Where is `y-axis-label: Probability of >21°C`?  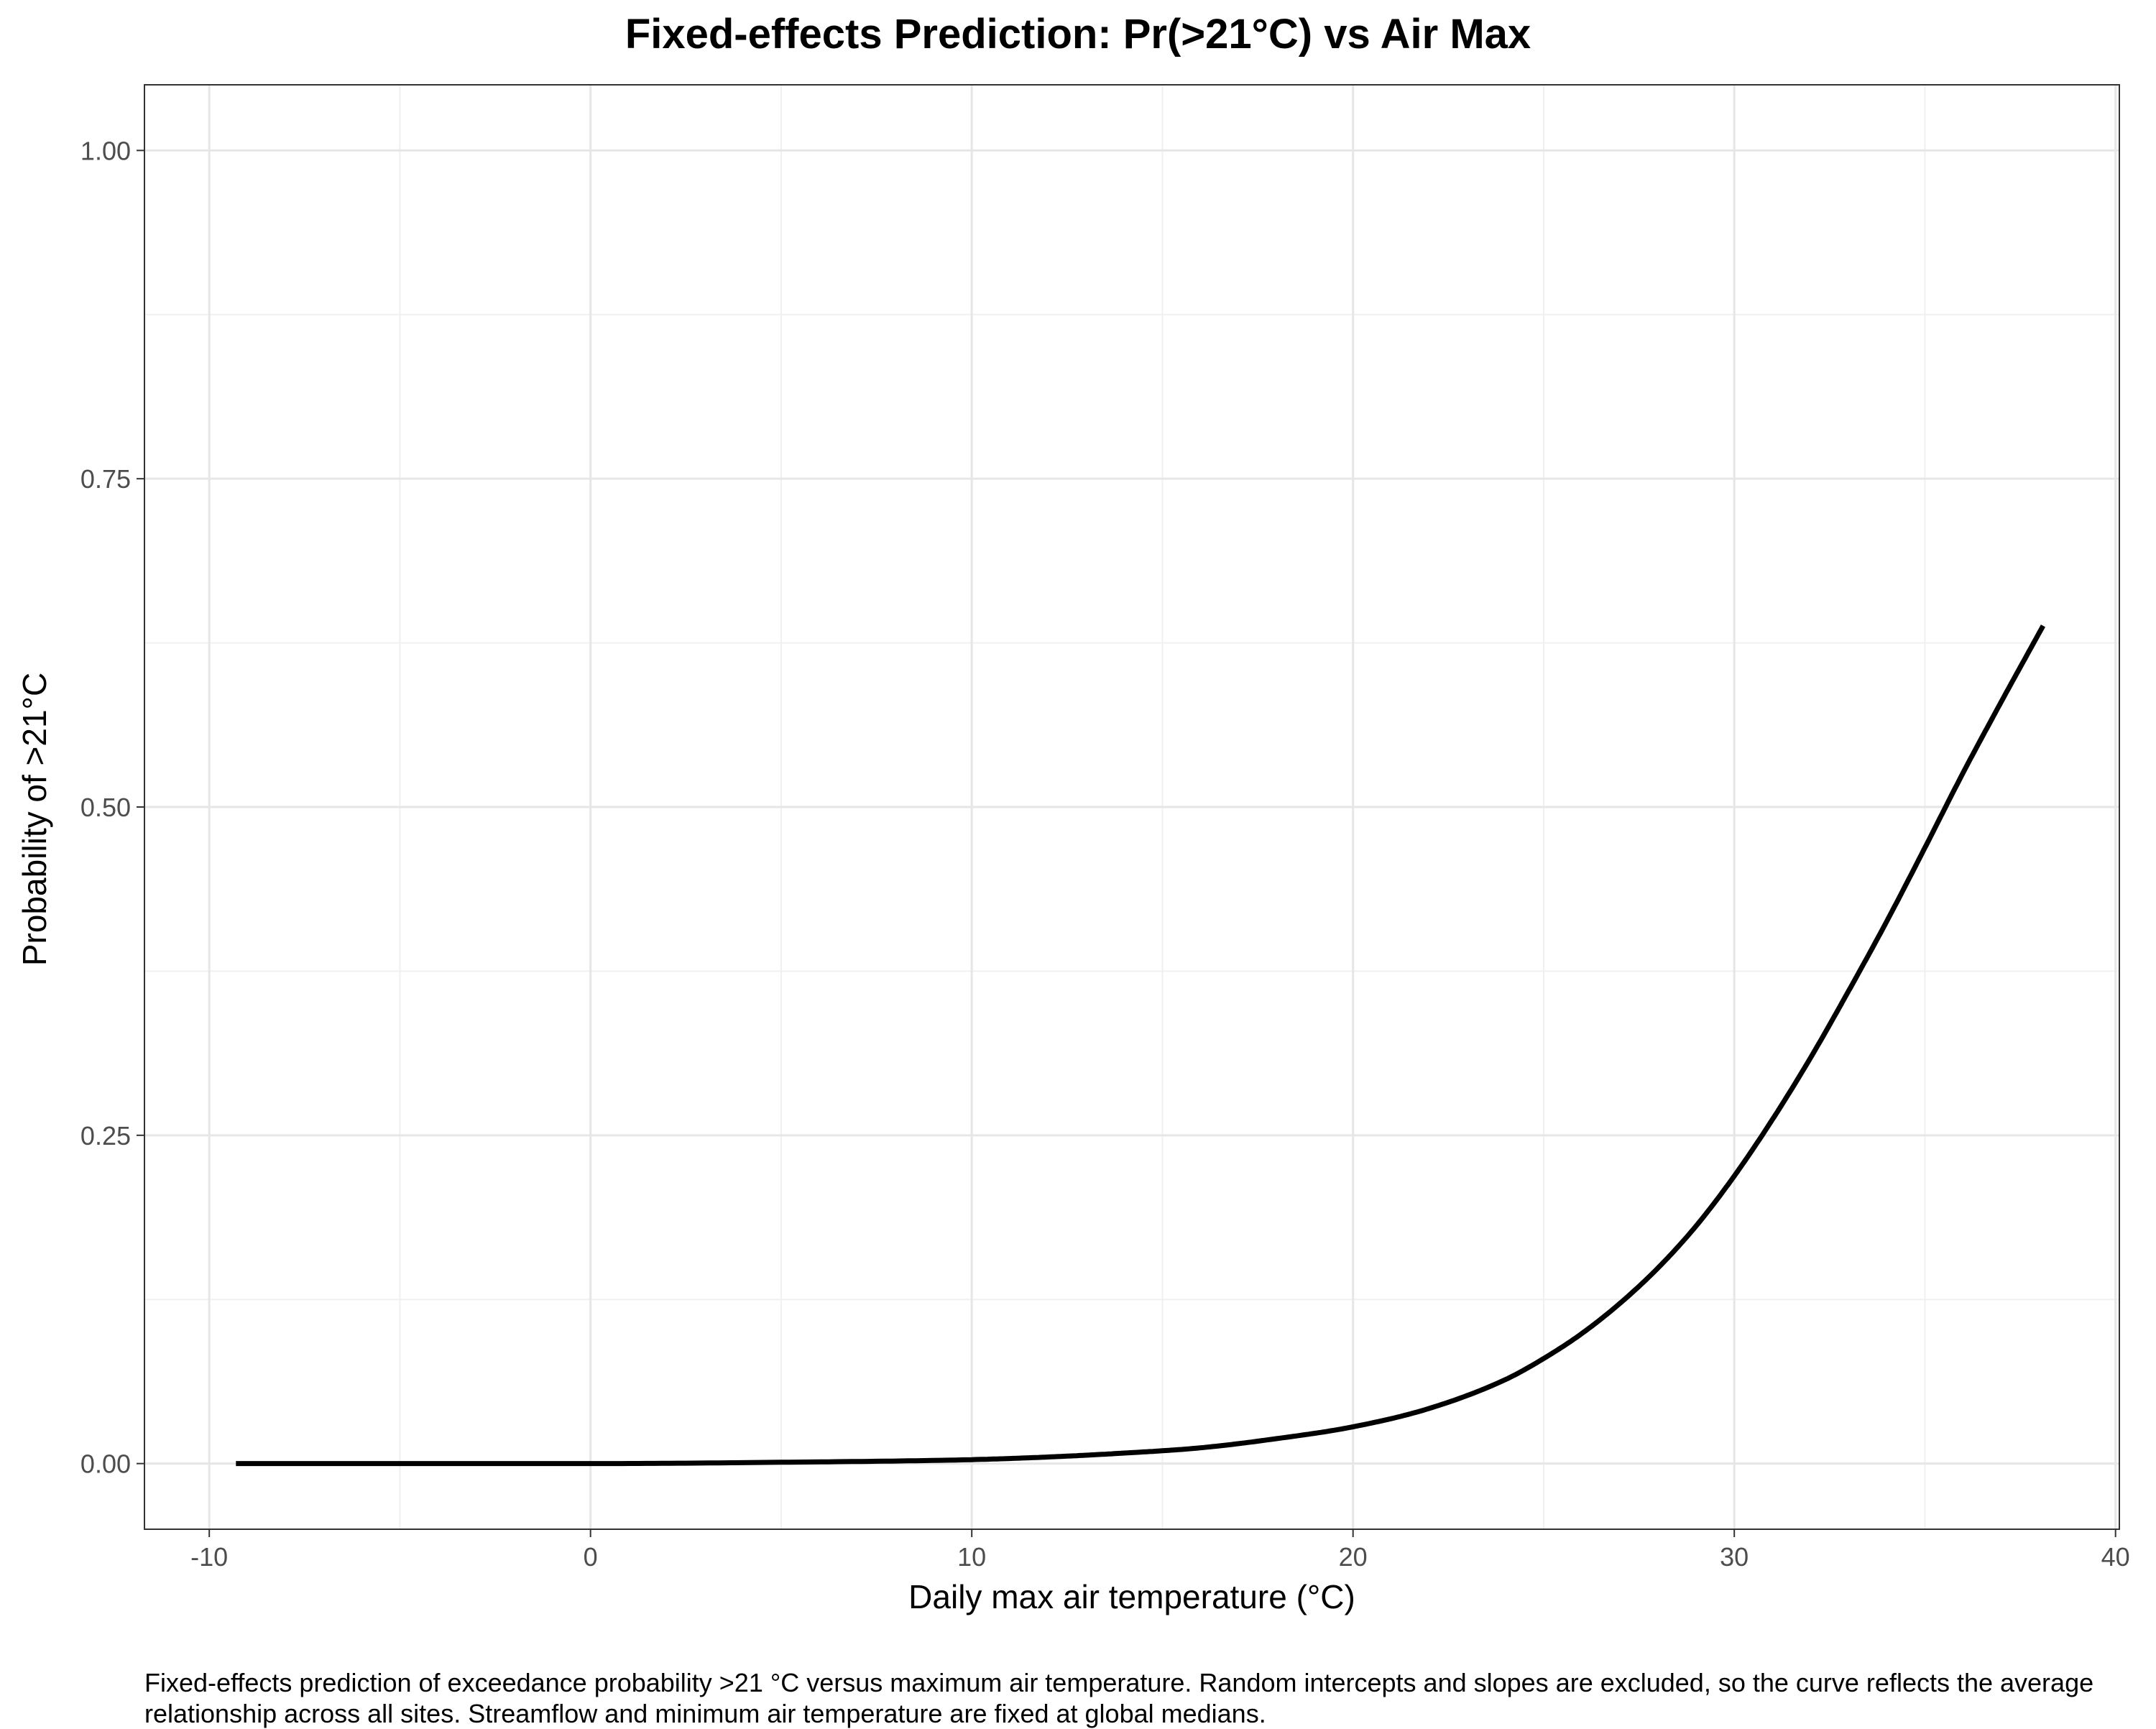 y-axis-label: Probability of >21°C is located at coordinates (34, 819).